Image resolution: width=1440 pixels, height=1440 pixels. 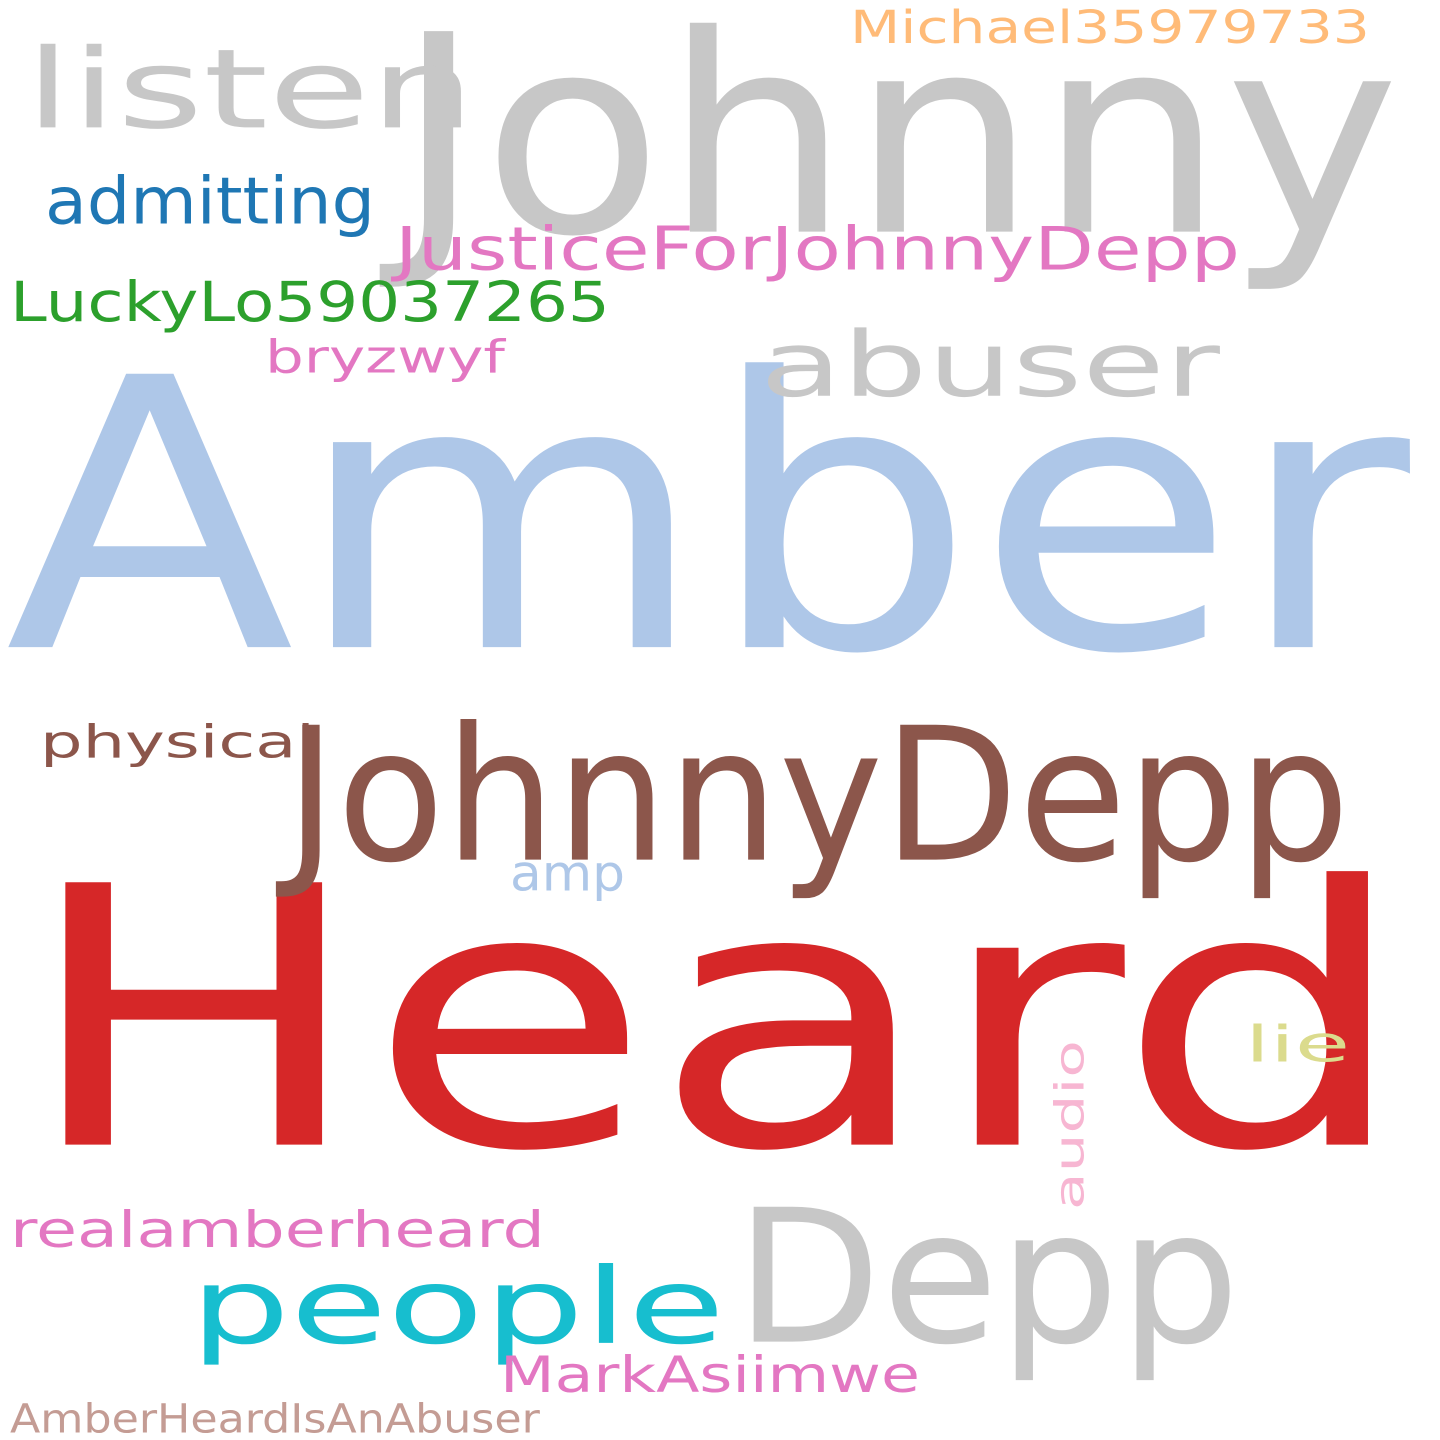 What do you see at coordinates (990, 364) in the screenshot?
I see `word-abuser: abuser` at bounding box center [990, 364].